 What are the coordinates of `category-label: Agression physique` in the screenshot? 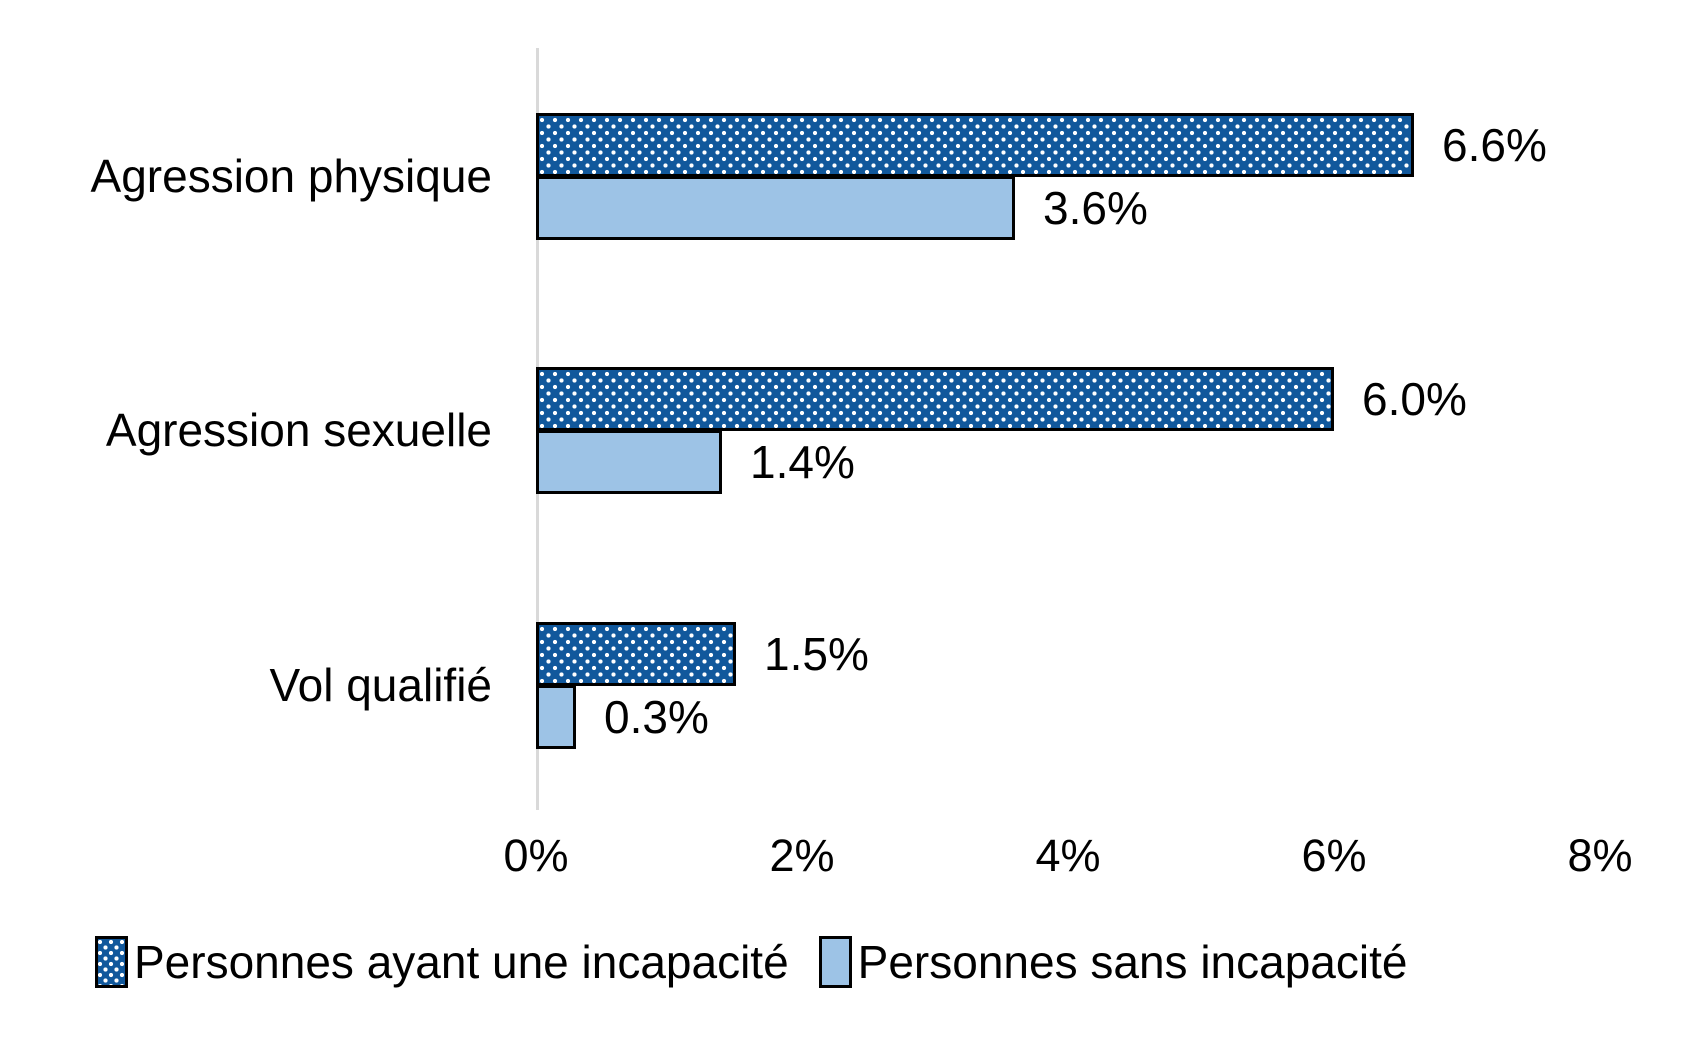 It's located at (291, 176).